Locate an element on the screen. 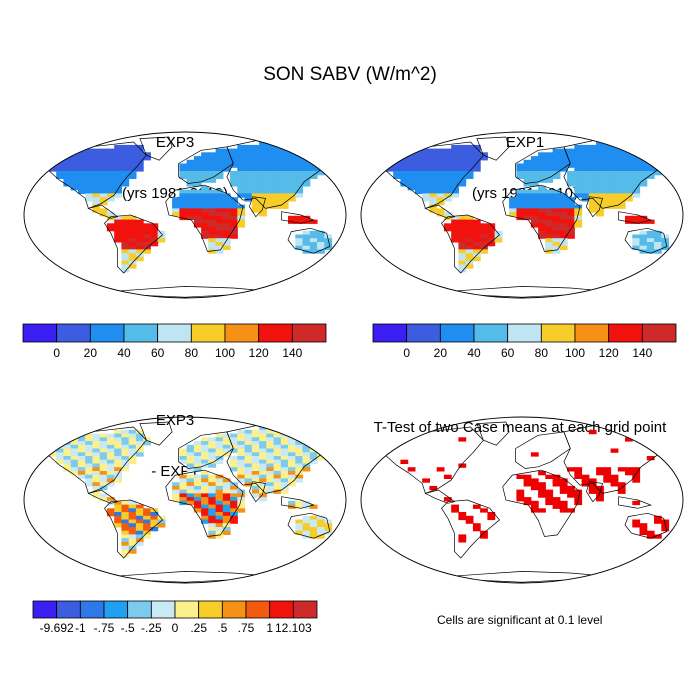 This screenshot has width=700, height=700. map-panel-3-field is located at coordinates (194, 492).